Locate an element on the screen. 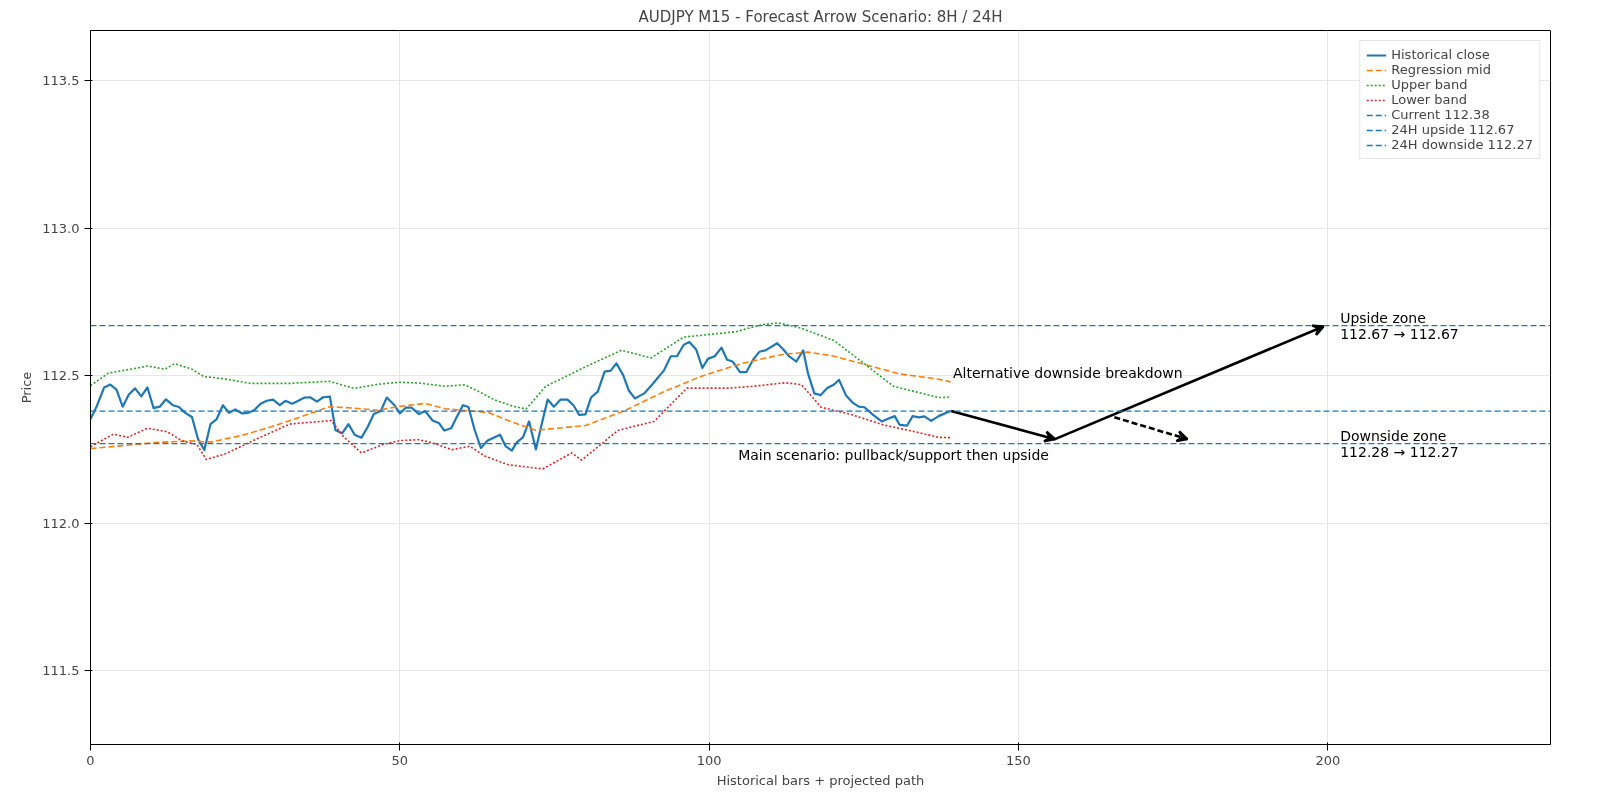 The image size is (1600, 800). annotation: Upside zone 112.67 → 112.67 is located at coordinates (1399, 325).